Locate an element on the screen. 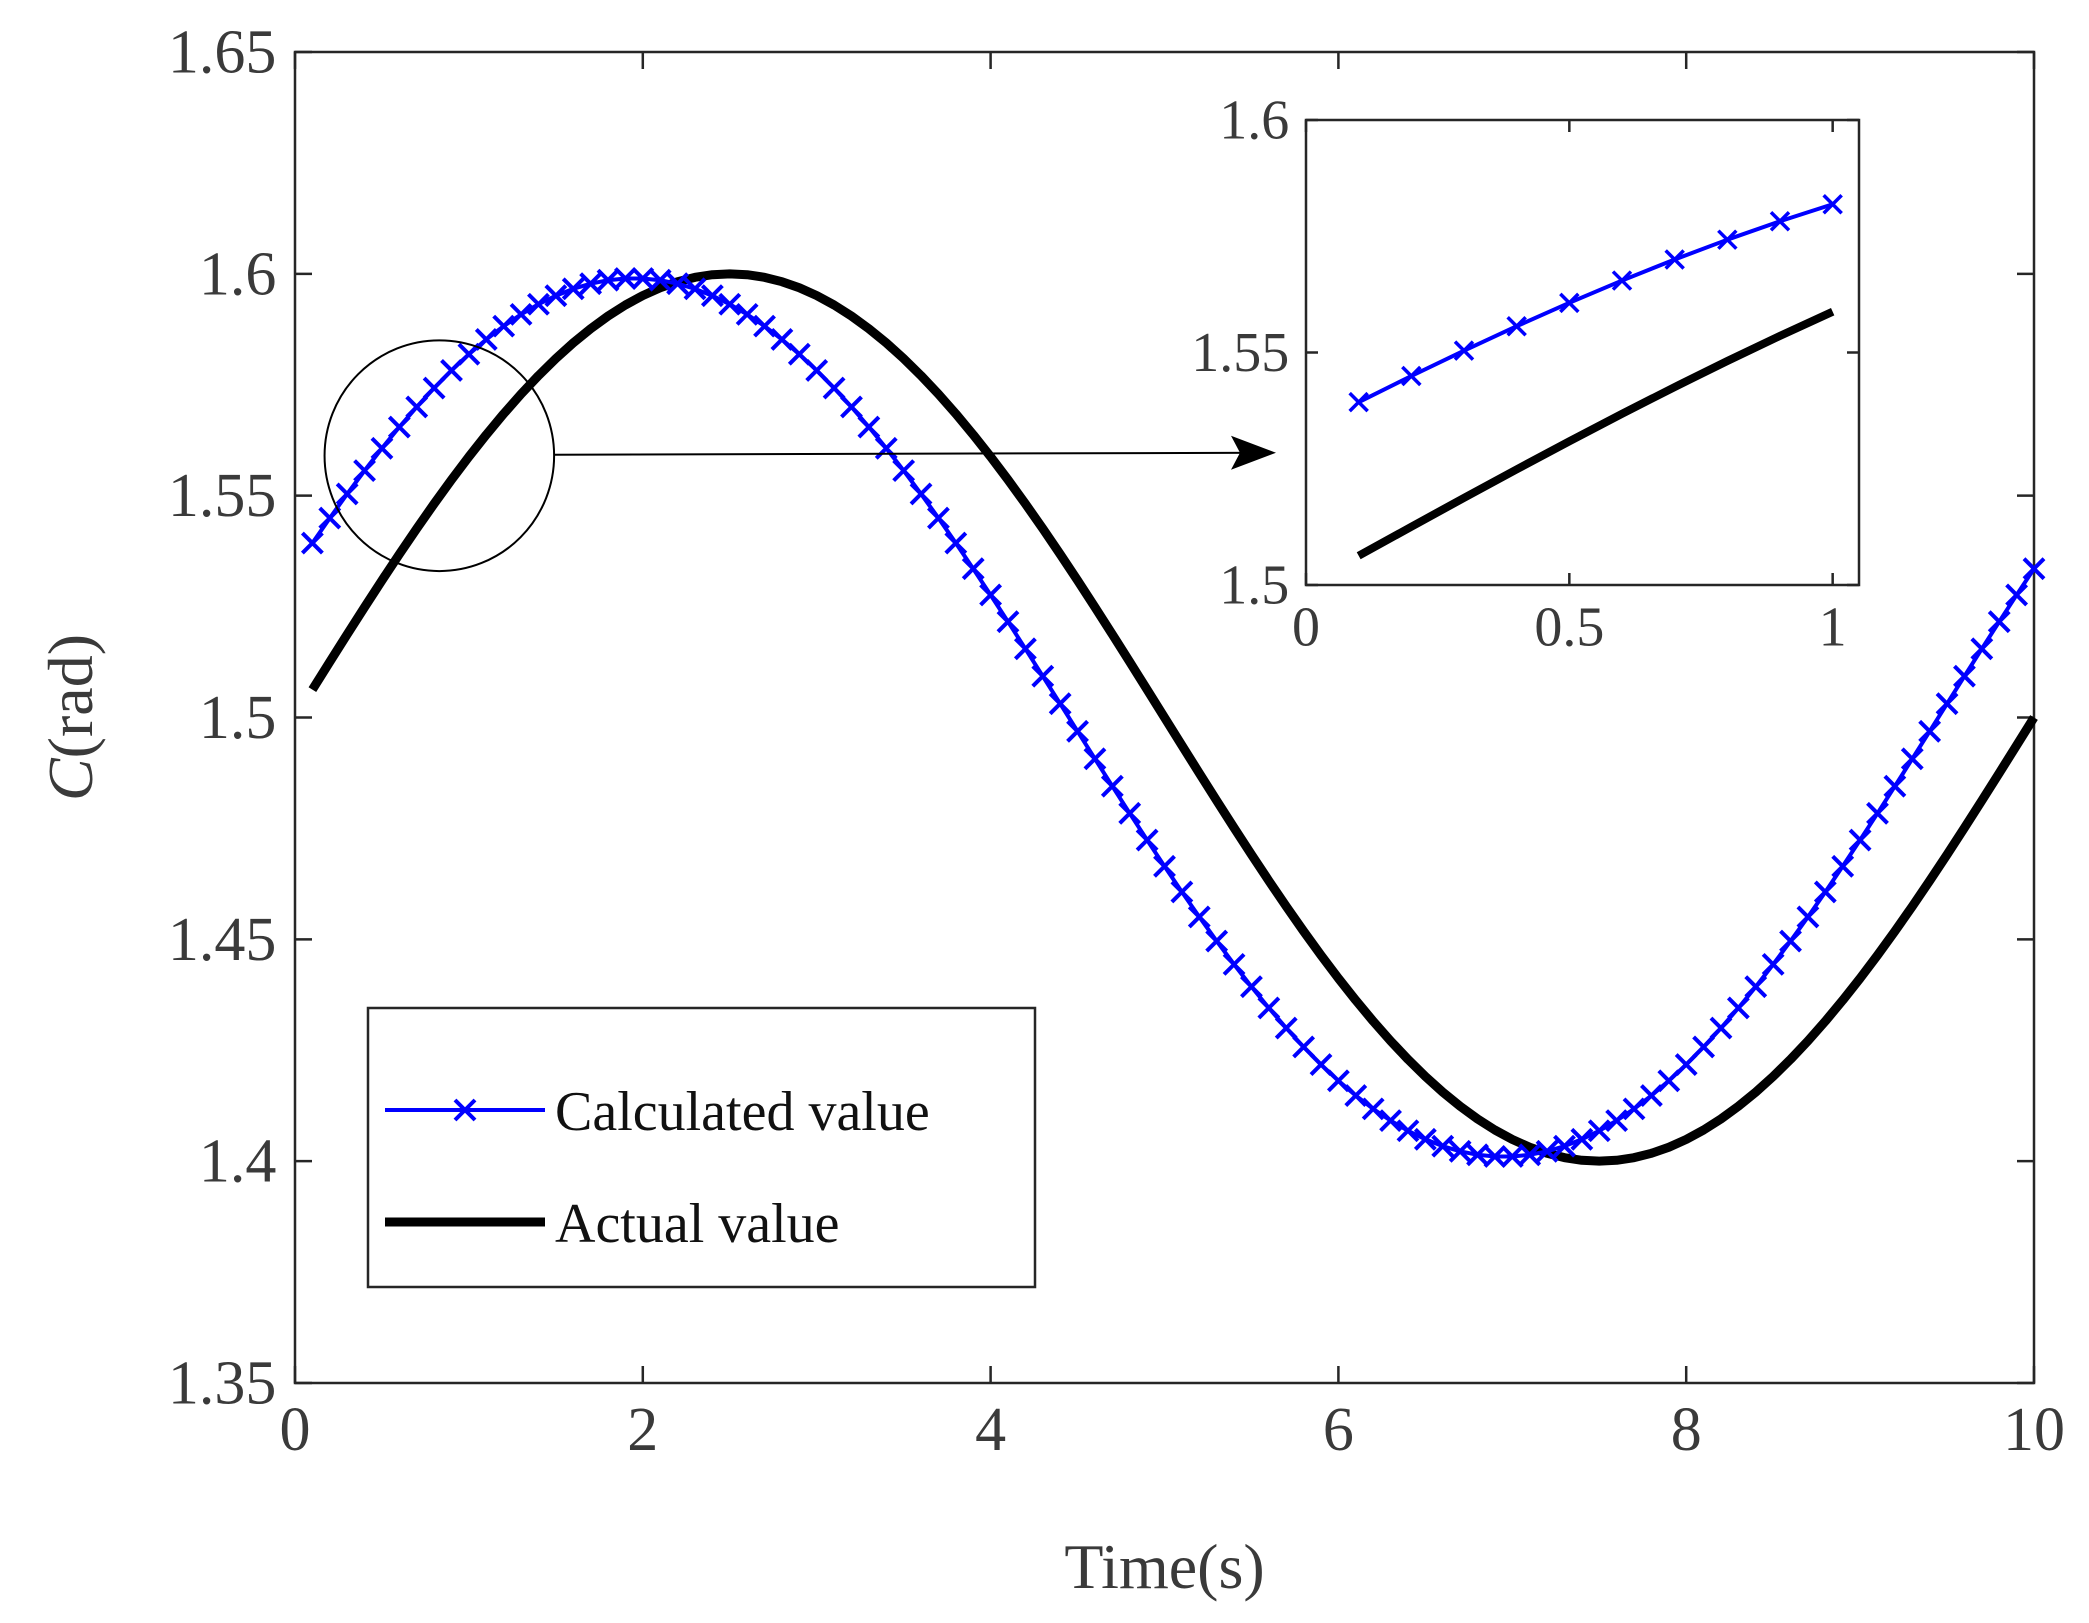 The image size is (2089, 1623). inset-x-tick-label: 0 is located at coordinates (1306, 627).